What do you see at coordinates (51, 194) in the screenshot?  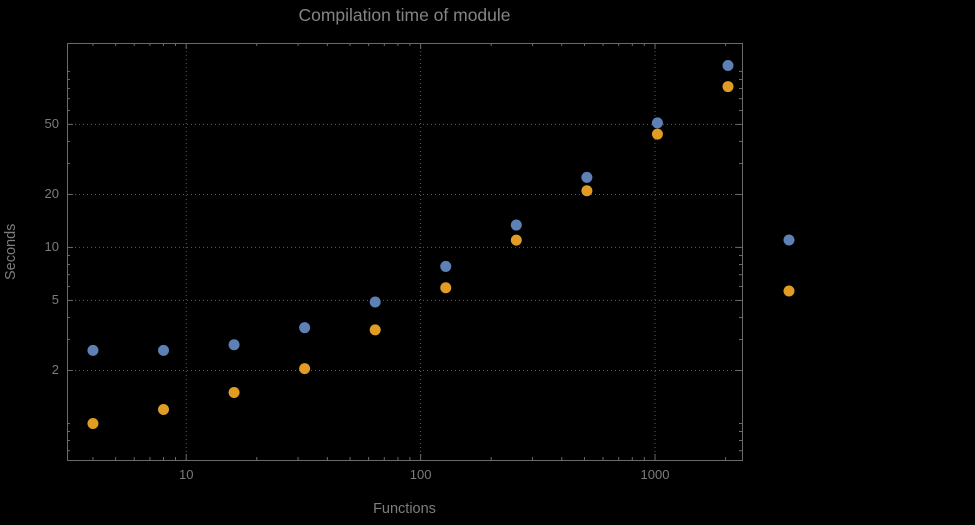 I see `y-tick-label: 20` at bounding box center [51, 194].